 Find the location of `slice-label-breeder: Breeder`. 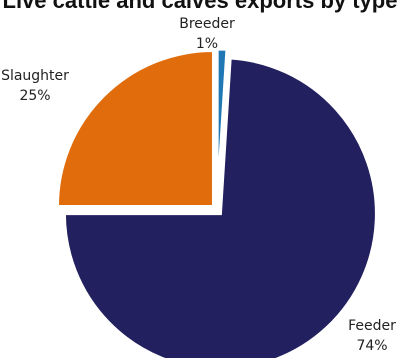

slice-label-breeder: Breeder is located at coordinates (207, 24).